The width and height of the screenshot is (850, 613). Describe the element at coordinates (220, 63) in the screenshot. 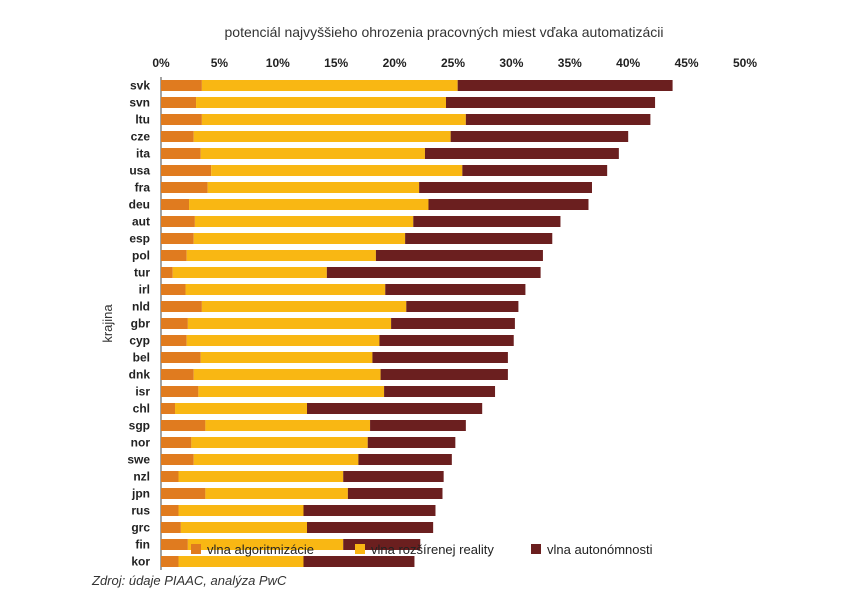

I see `x-tick-label: 5%` at that location.